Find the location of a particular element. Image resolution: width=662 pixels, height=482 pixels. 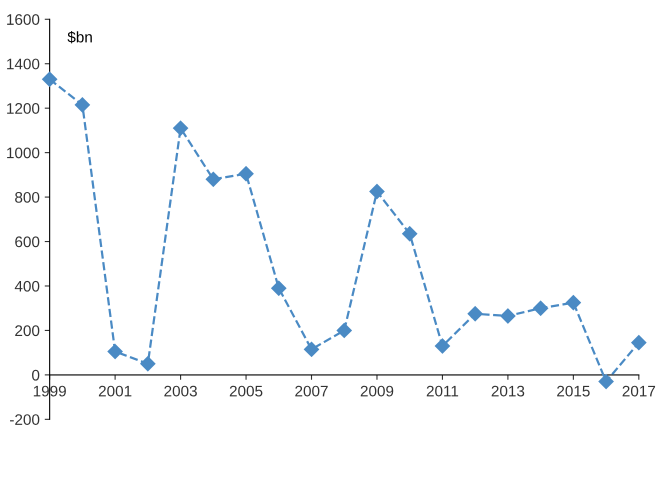

x-tick-label: 2013 is located at coordinates (508, 391).